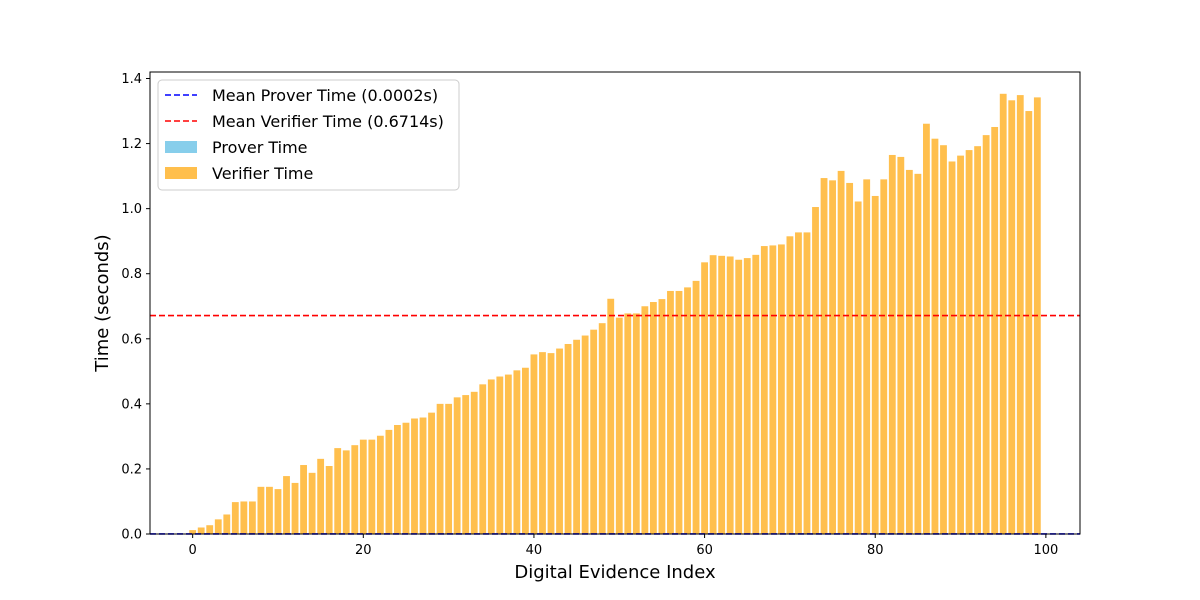 This screenshot has width=1200, height=600. Describe the element at coordinates (135, 307) in the screenshot. I see `y-axis-ticks: 0.0 0.2 0.4 0.6 0.8 1.0 1.2 1.4` at that location.